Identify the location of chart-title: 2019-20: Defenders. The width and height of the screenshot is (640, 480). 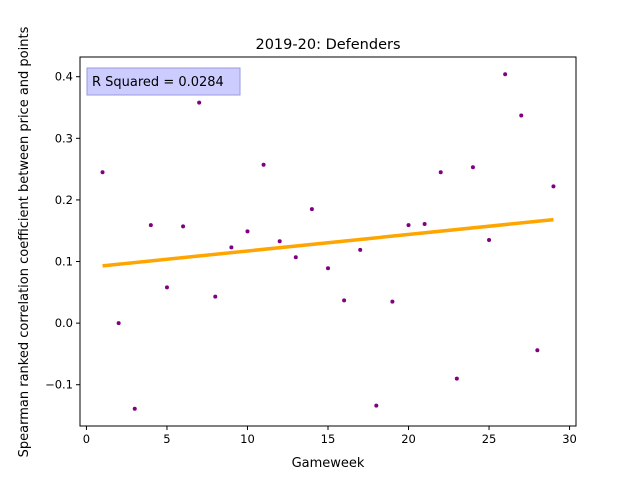
(327, 45).